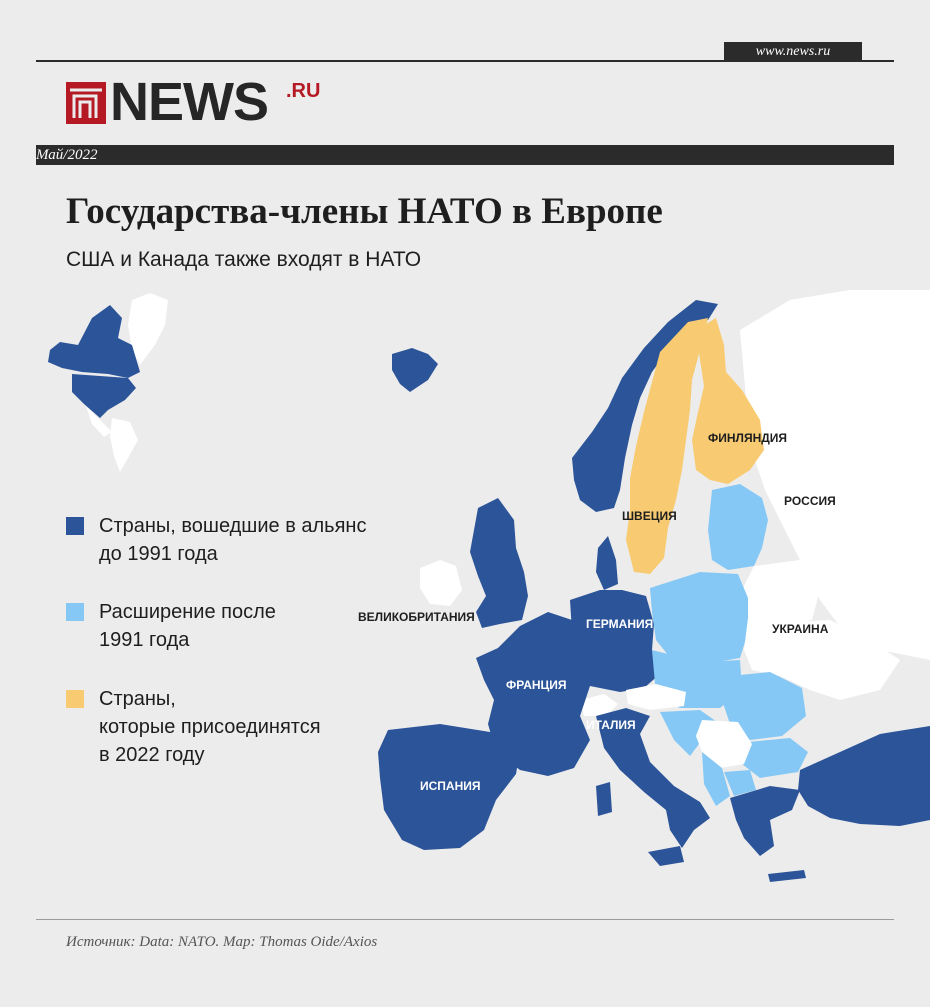 The width and height of the screenshot is (930, 1007). I want to click on montenegro-albania-shape, so click(716, 779).